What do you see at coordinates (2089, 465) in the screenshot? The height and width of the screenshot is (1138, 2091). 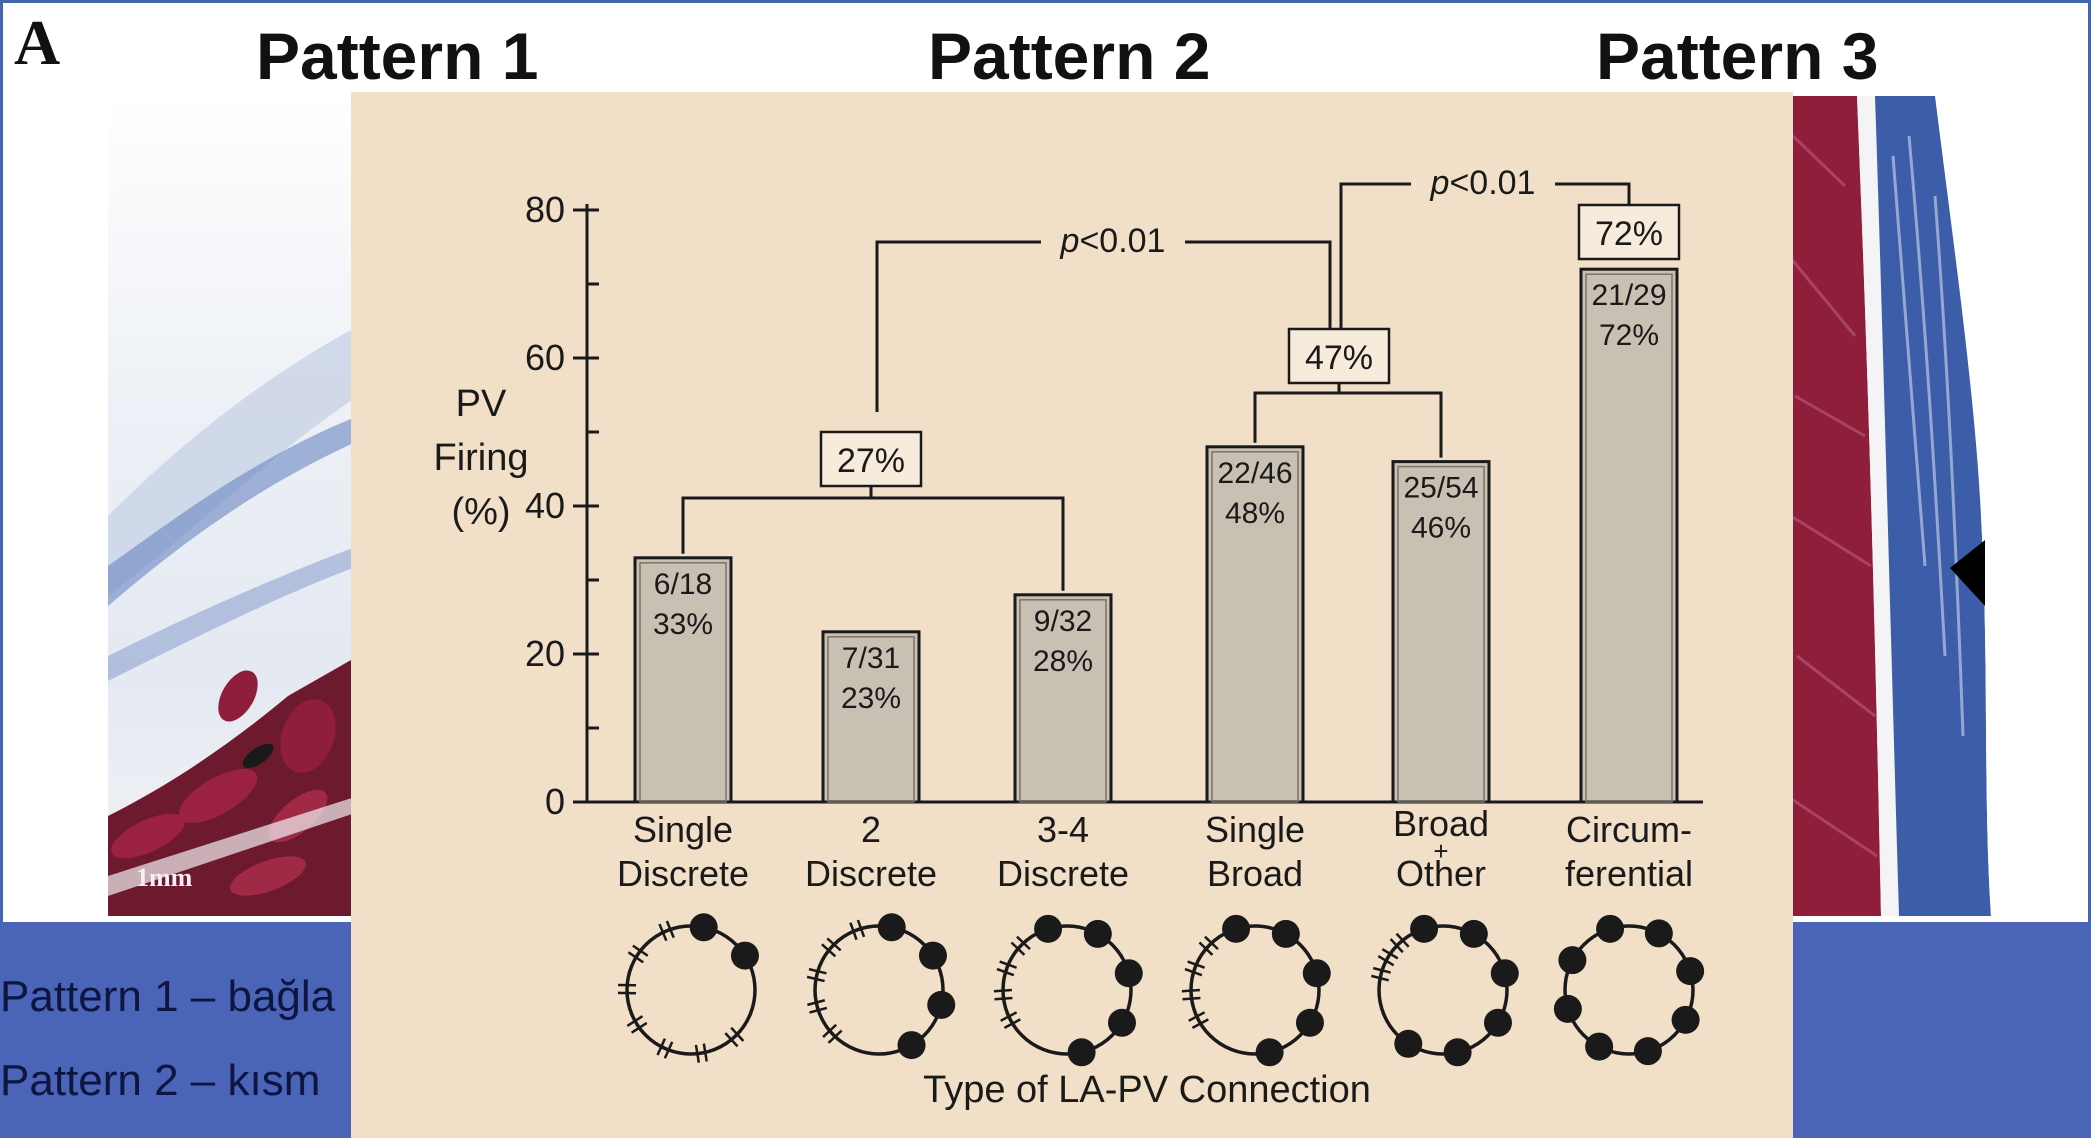 I see `frame-border-right` at bounding box center [2089, 465].